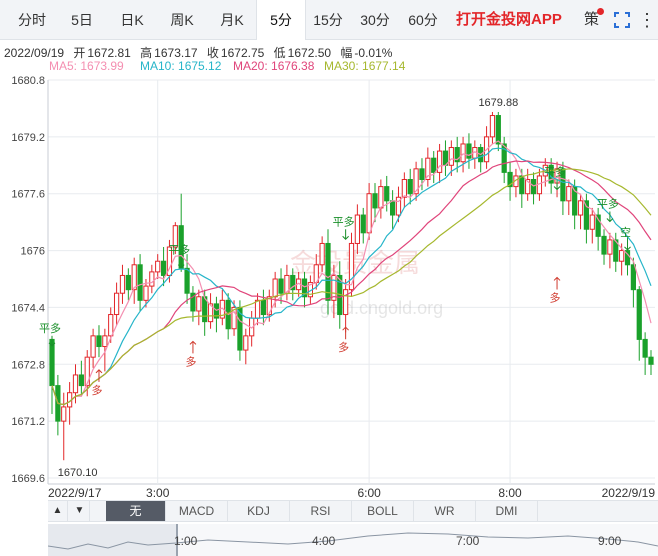  I want to click on info-change: -0.01%, so click(373, 53).